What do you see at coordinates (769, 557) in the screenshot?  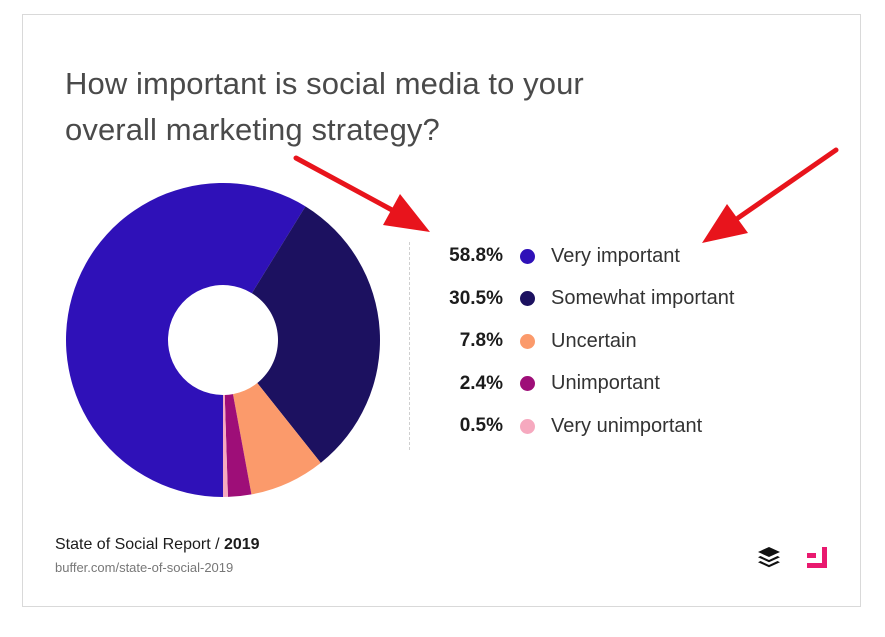 I see `buffer-logo-icon` at bounding box center [769, 557].